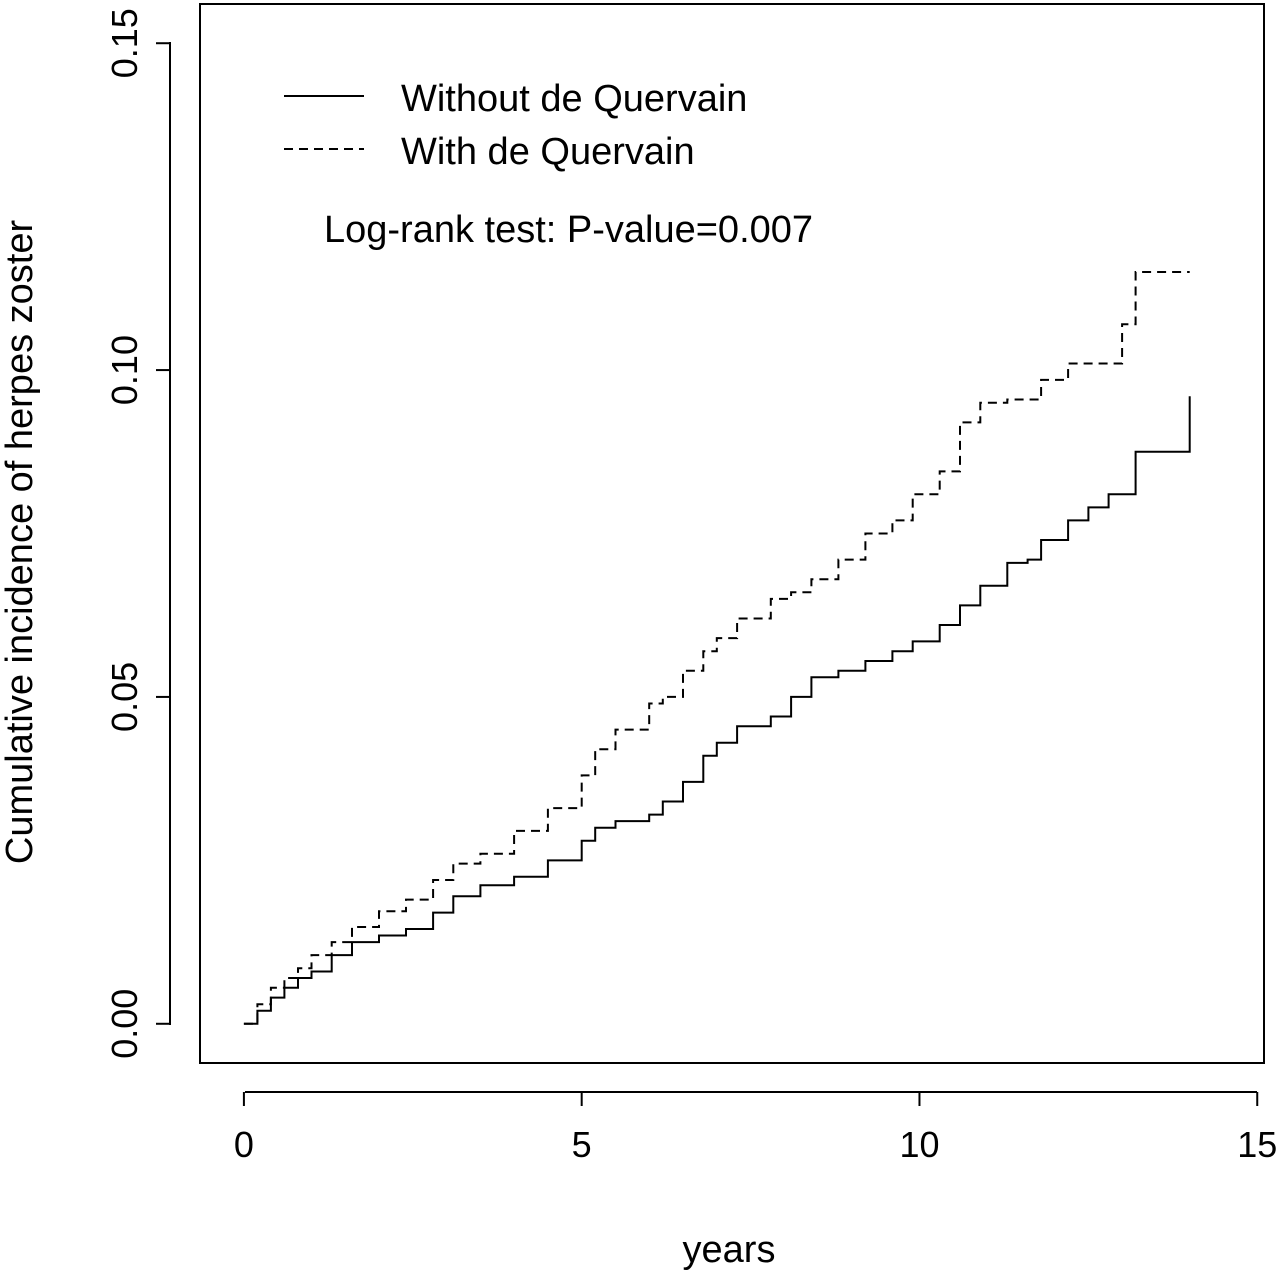  What do you see at coordinates (568, 230) in the screenshot?
I see `logrank-annotation: Log-rank test: P-value=0.007` at bounding box center [568, 230].